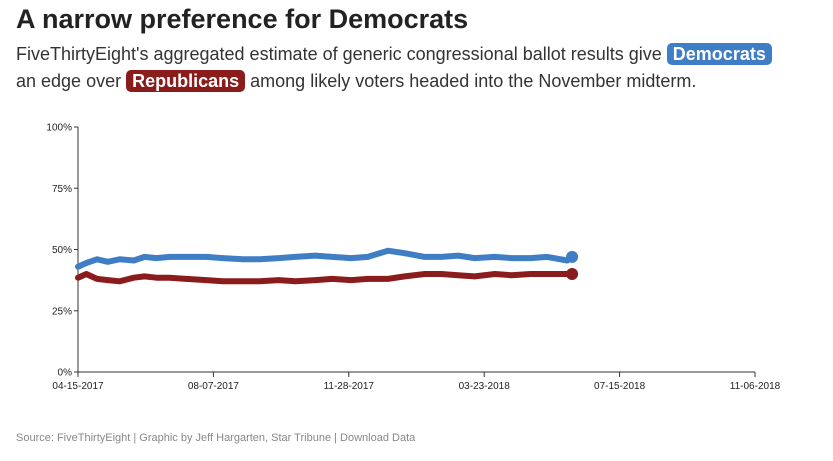 The width and height of the screenshot is (833, 461). I want to click on y-tick-label: 0%, so click(65, 373).